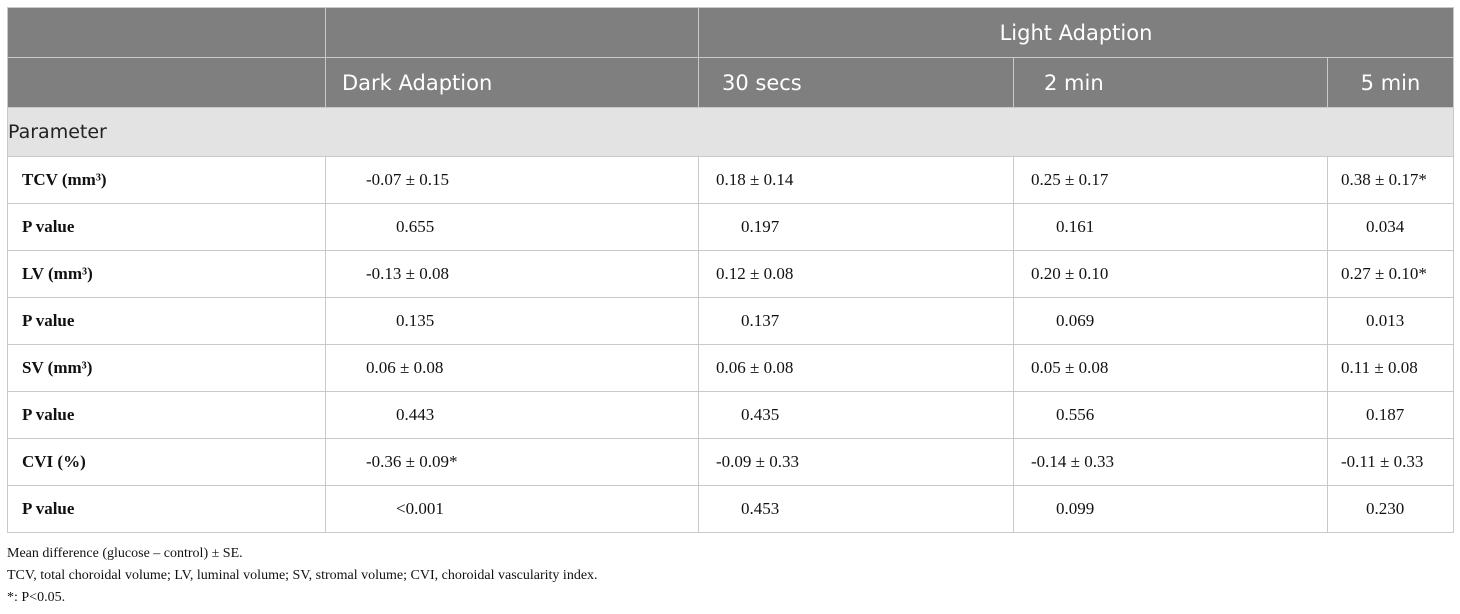 The width and height of the screenshot is (1460, 614). I want to click on value-cell: 0.443, so click(512, 415).